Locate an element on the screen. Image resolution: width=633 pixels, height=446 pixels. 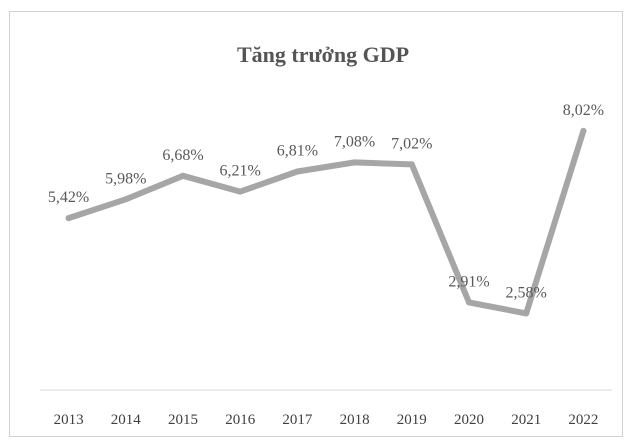
x-tick-label-2022: 2022 is located at coordinates (583, 420).